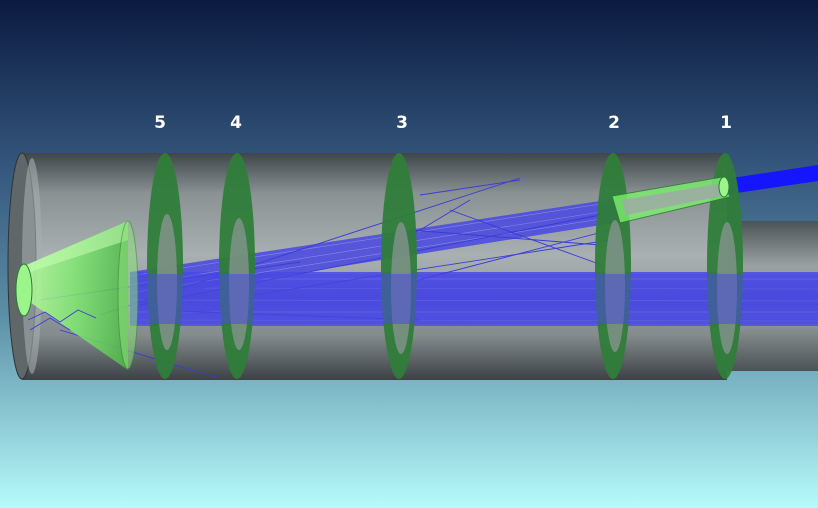 This screenshot has width=818, height=508. I want to click on ring-label-4: 4, so click(236, 123).